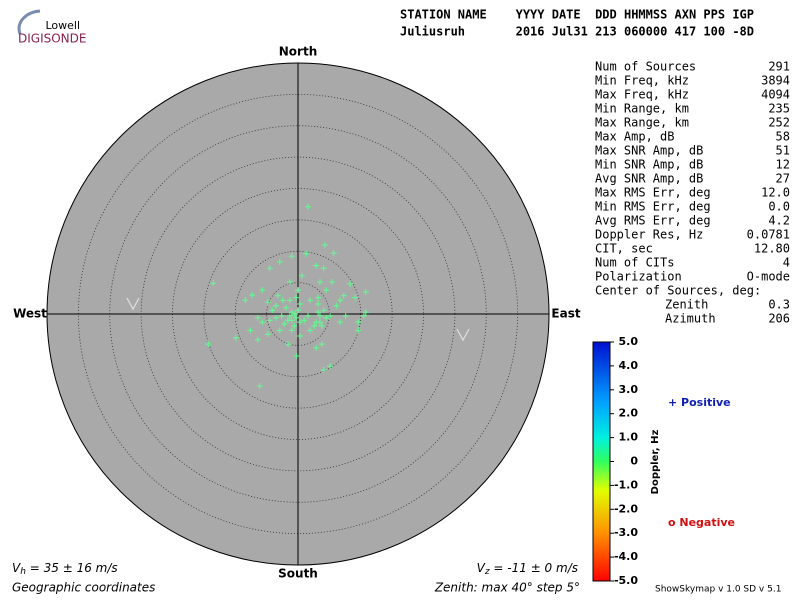 This screenshot has height=600, width=800. I want to click on stat-value: O-mode, so click(768, 277).